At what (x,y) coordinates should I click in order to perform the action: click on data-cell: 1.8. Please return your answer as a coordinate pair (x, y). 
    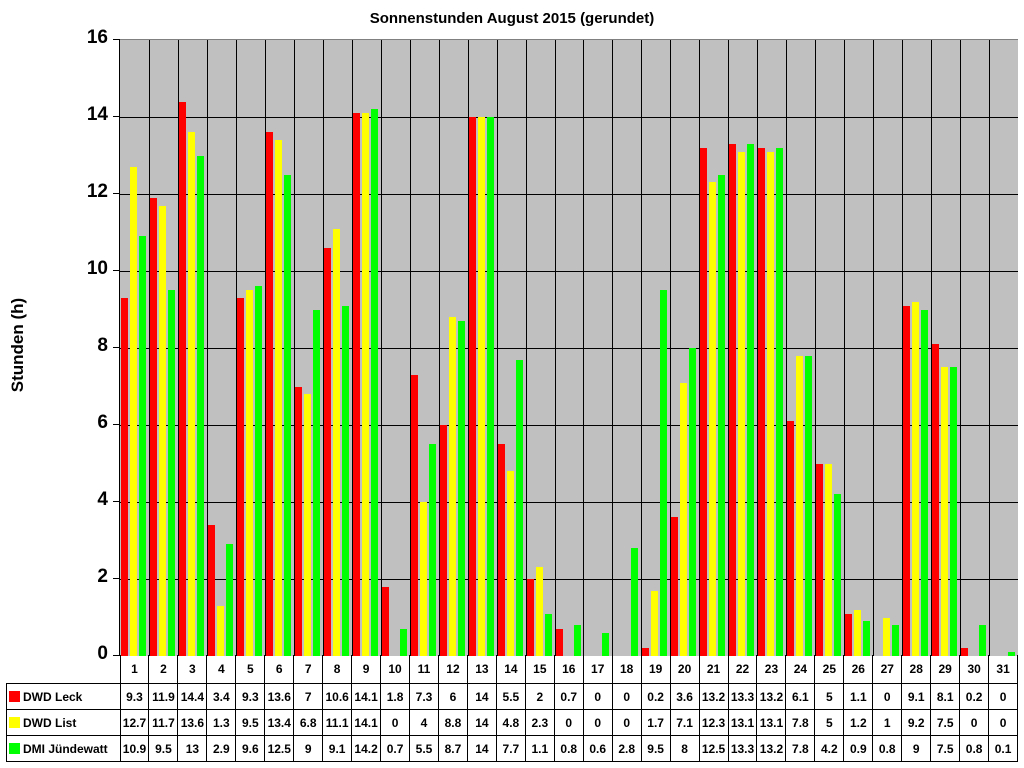
    Looking at the image, I should click on (395, 696).